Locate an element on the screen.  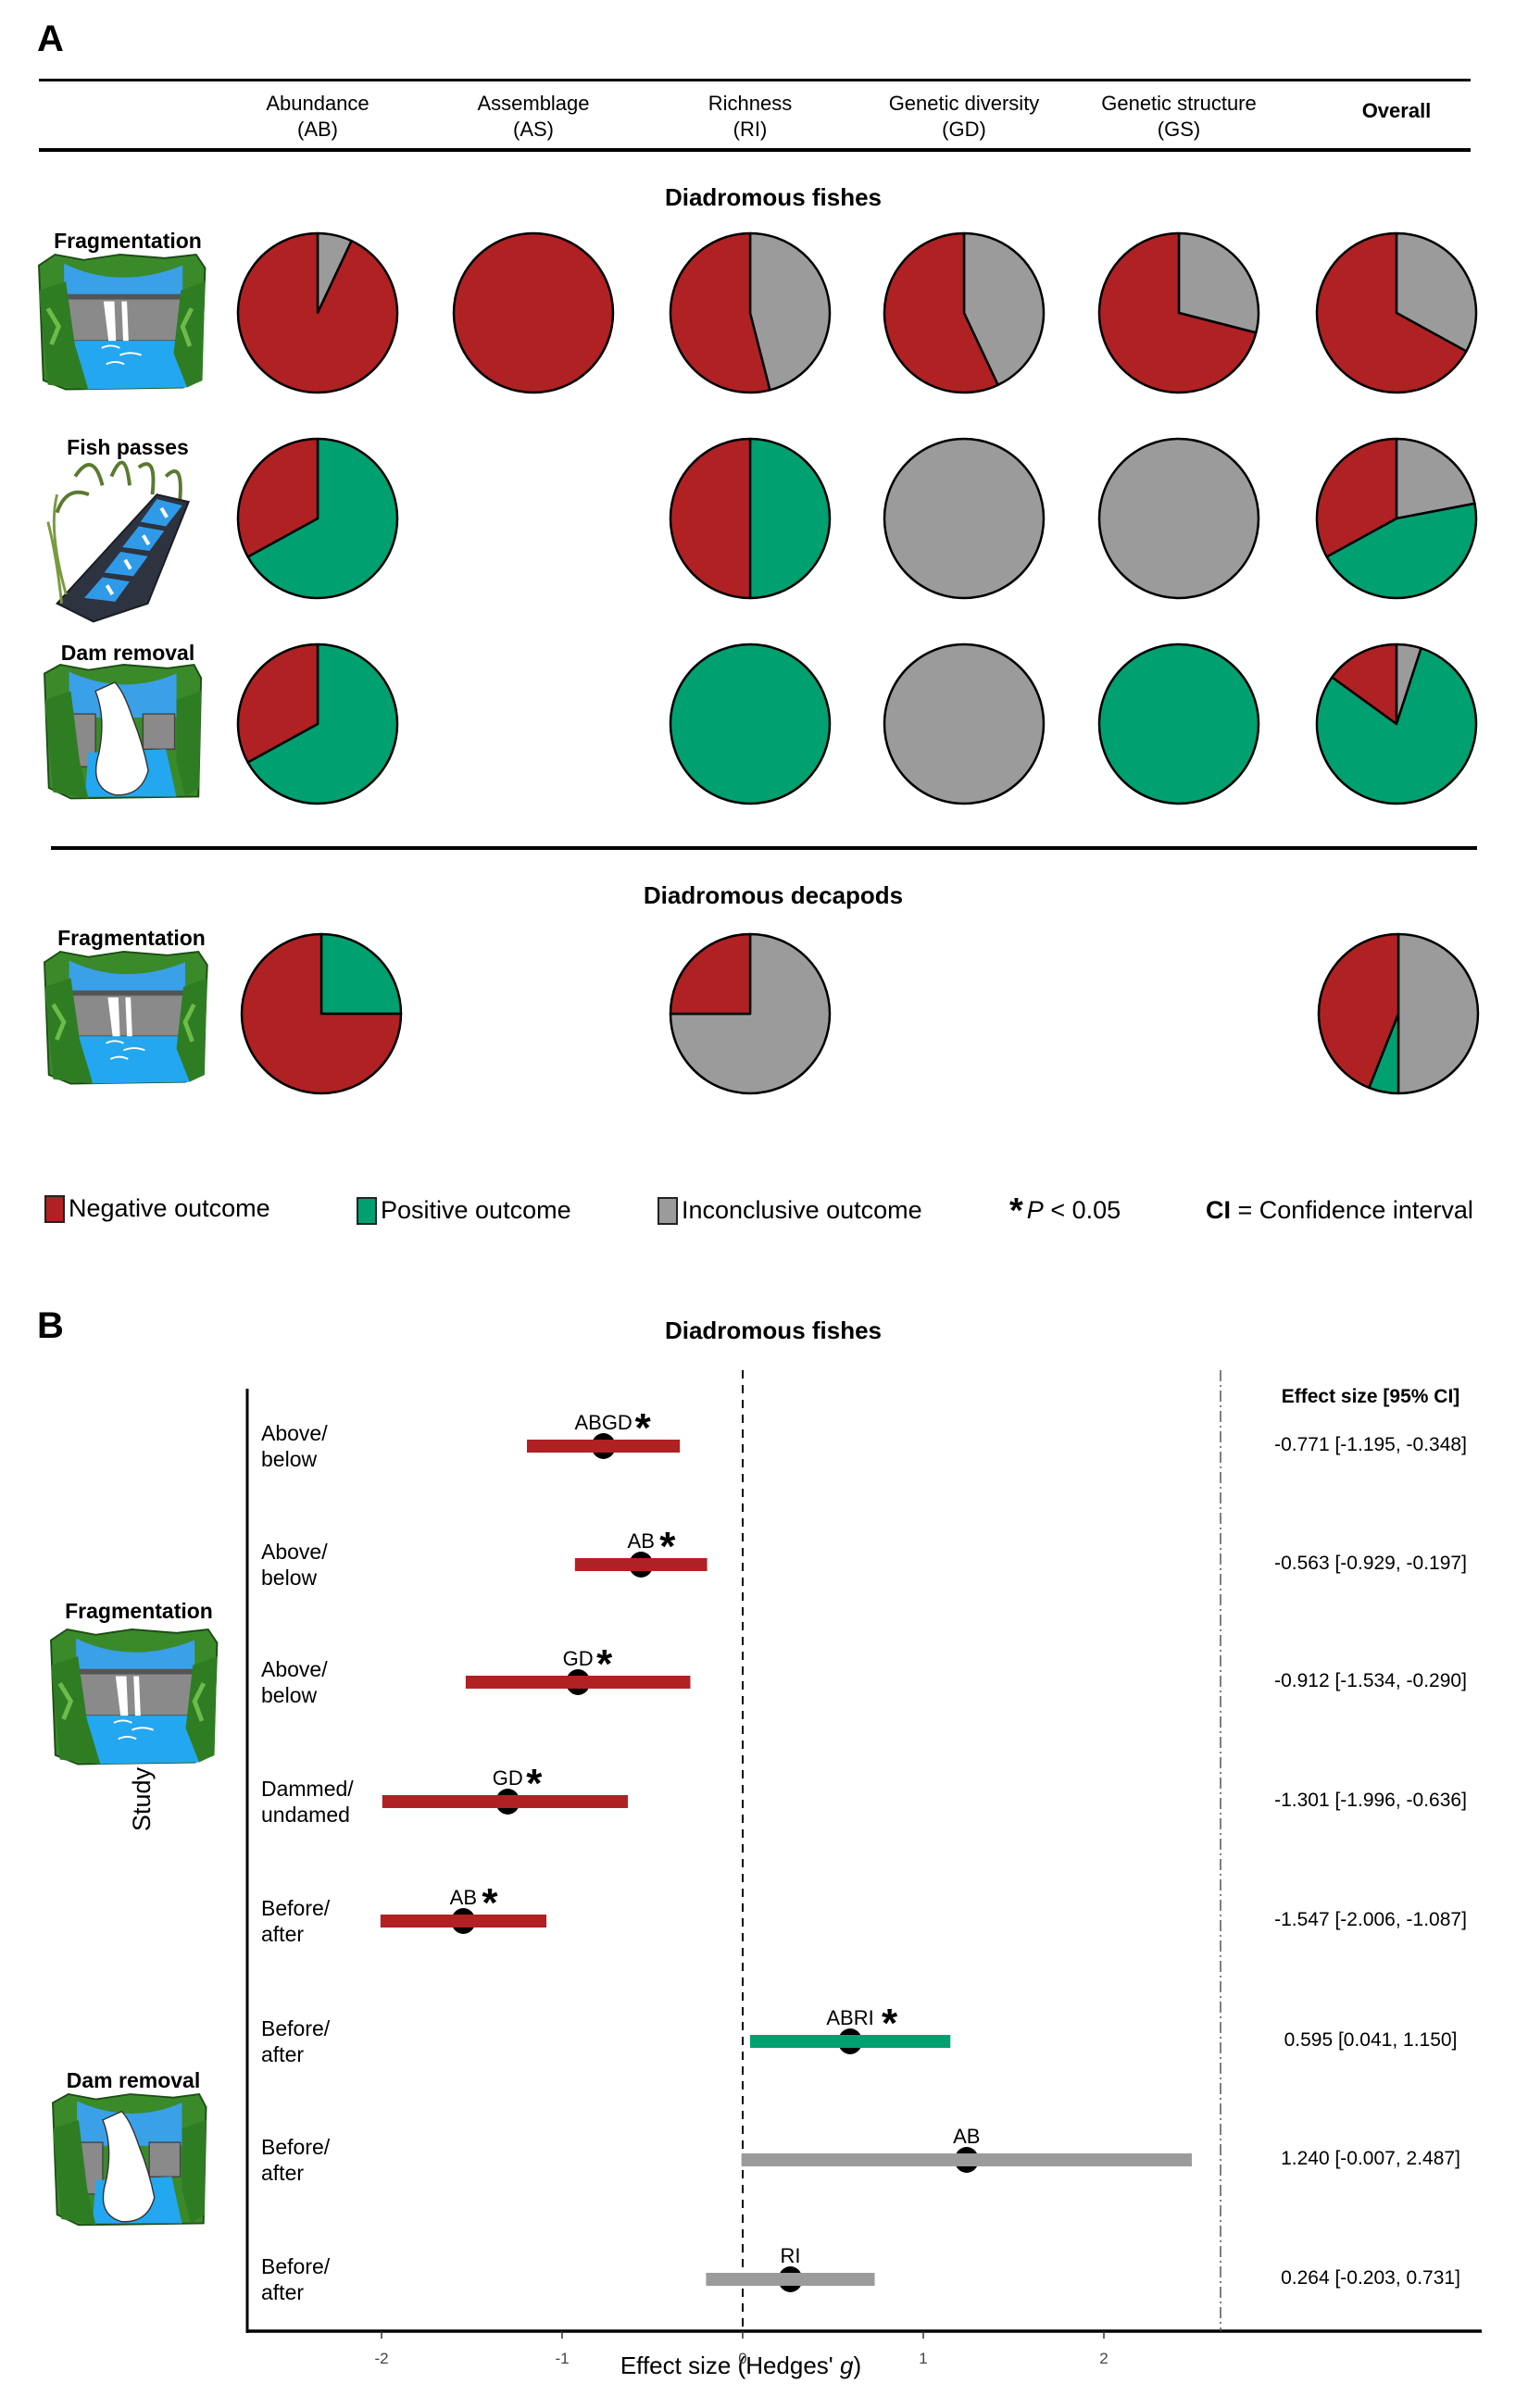
legend-swatch-negative is located at coordinates (54, 1208).